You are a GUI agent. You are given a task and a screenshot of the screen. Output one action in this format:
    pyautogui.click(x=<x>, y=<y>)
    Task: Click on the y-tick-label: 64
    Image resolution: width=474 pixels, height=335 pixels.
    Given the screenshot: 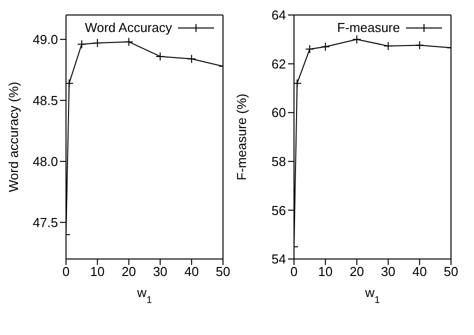 What is the action you would take?
    pyautogui.click(x=279, y=15)
    